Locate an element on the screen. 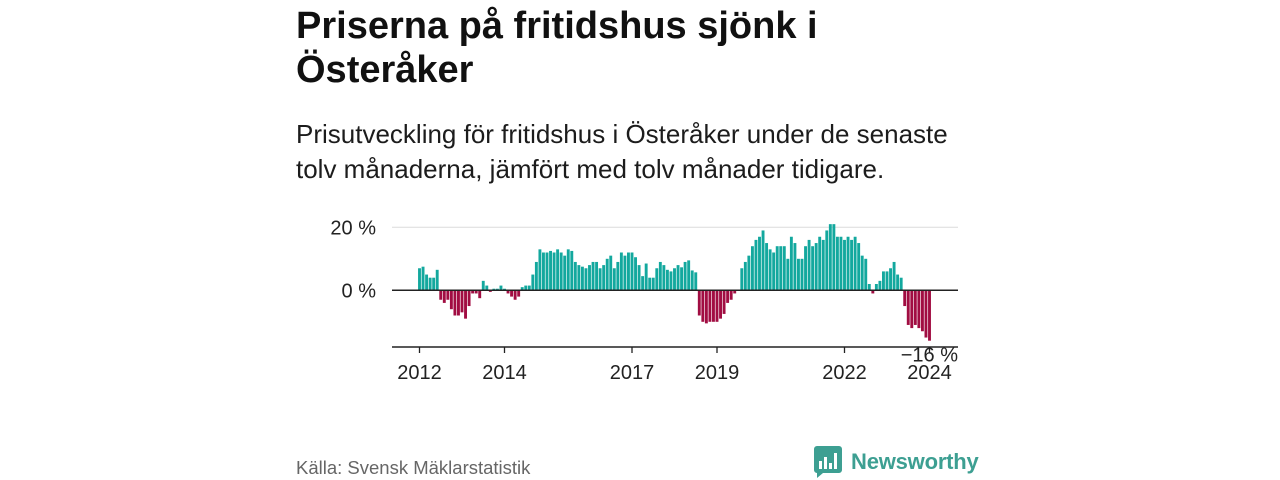 This screenshot has height=480, width=1280. bar-chart-speech-bubble-icon is located at coordinates (828, 462).